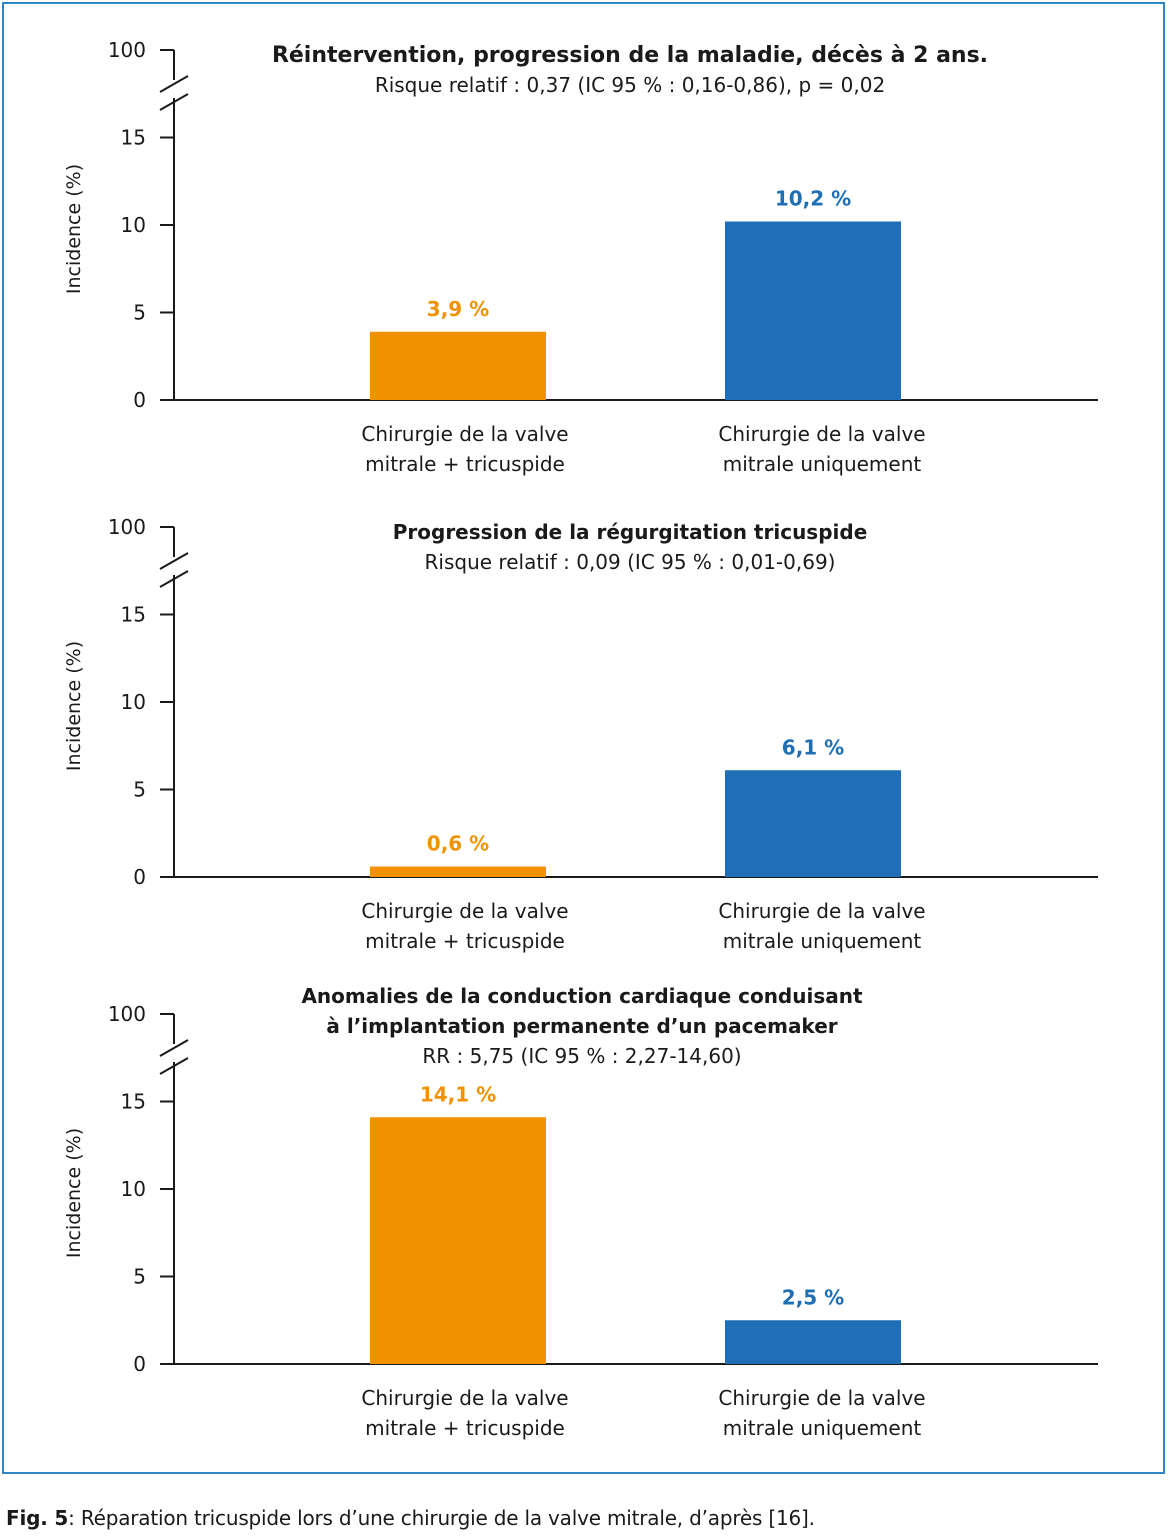 Image resolution: width=1169 pixels, height=1536 pixels. Describe the element at coordinates (813, 747) in the screenshot. I see `data-label: 6,1 %` at that location.